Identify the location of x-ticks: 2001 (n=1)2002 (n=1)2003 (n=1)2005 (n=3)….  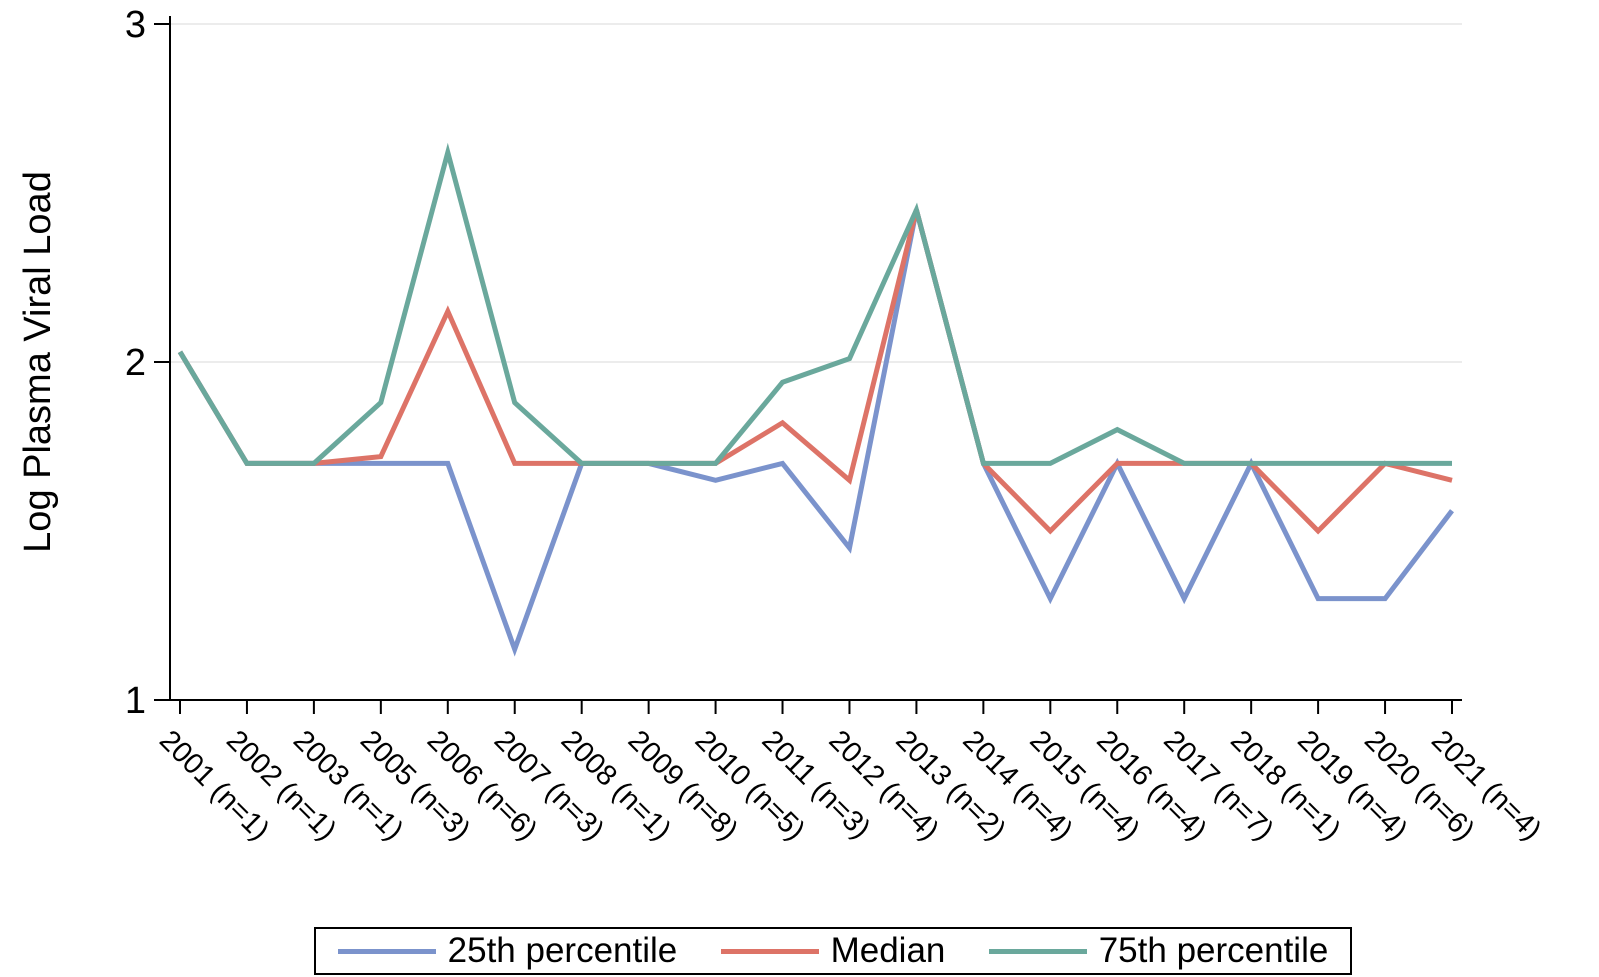
(850, 773).